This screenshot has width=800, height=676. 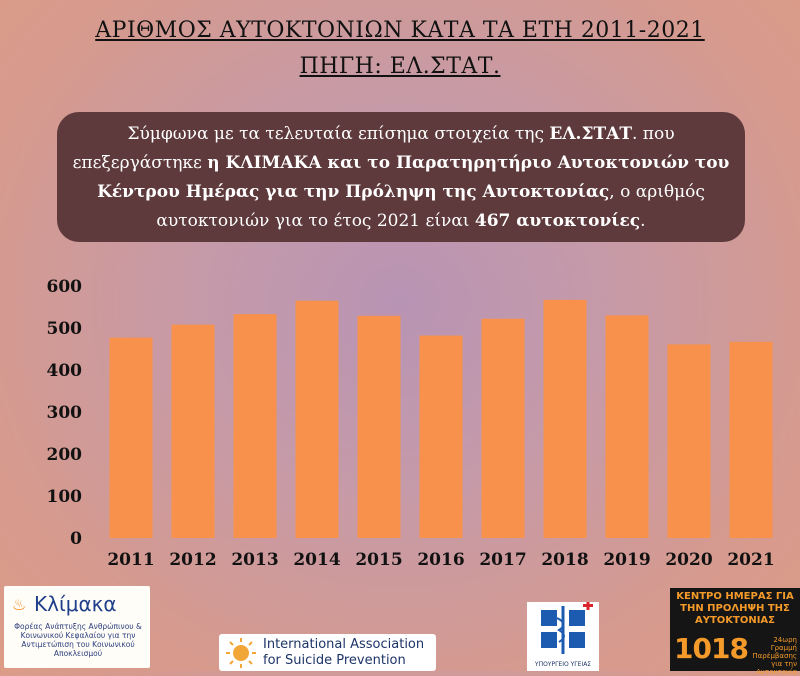 I want to click on flame-icon: ♨, so click(x=19, y=604).